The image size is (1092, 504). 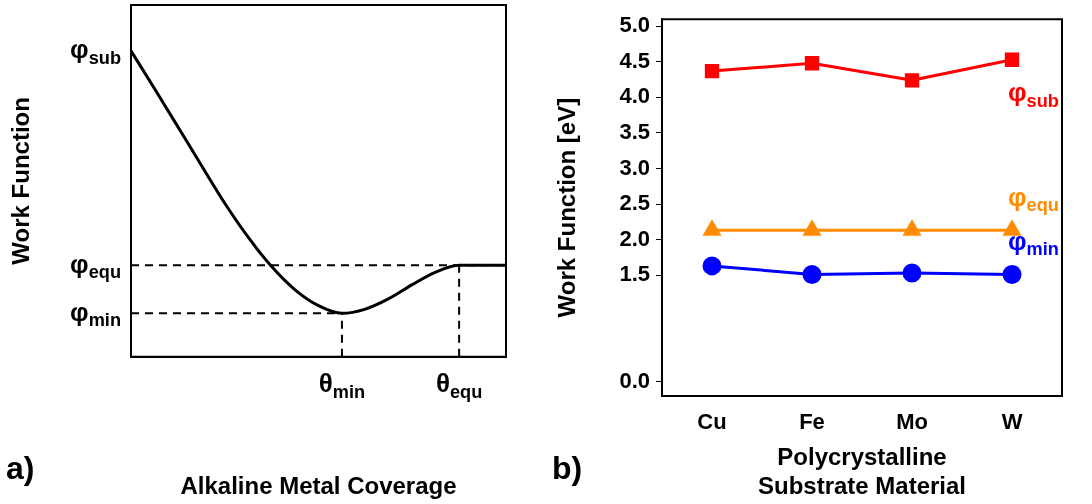 I want to click on x-axis-title: Polycrystalline Substrate Material, so click(x=862, y=471).